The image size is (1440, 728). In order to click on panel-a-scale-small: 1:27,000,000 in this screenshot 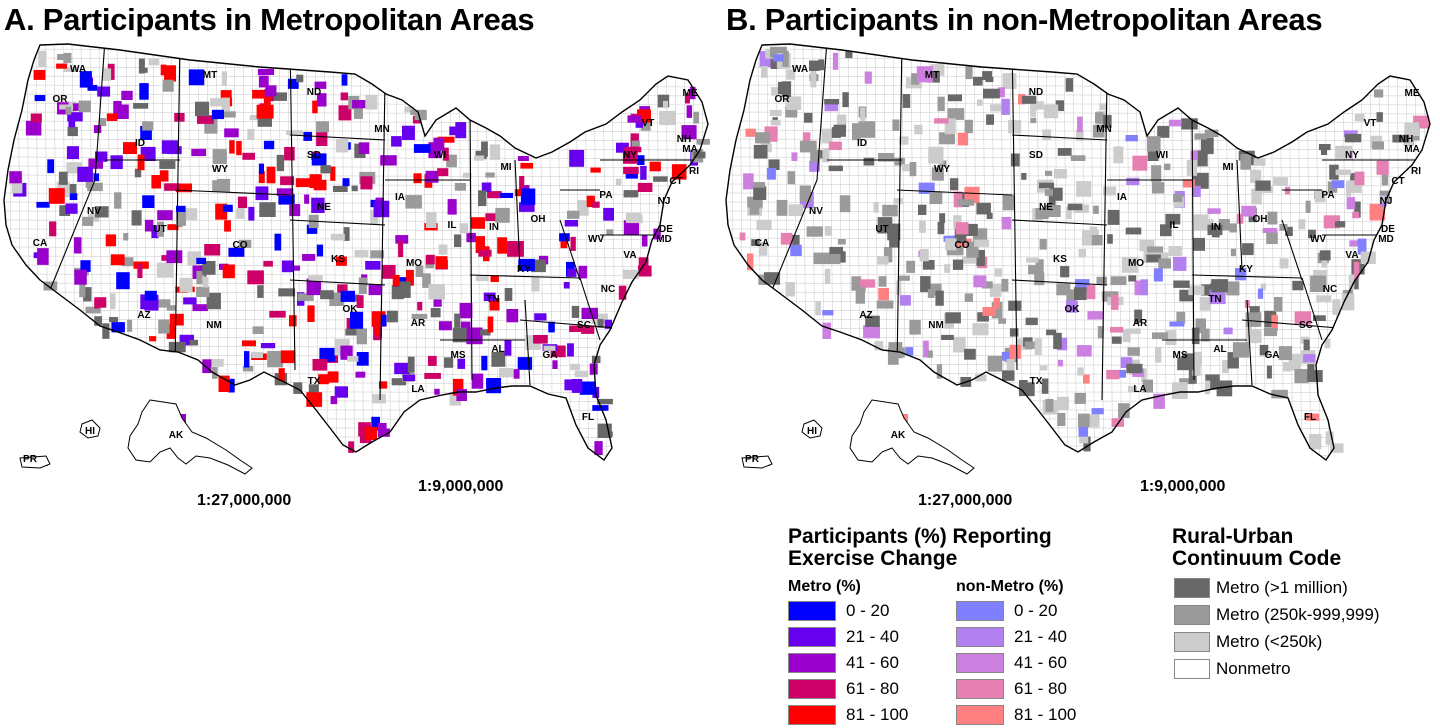, I will do `click(244, 500)`.